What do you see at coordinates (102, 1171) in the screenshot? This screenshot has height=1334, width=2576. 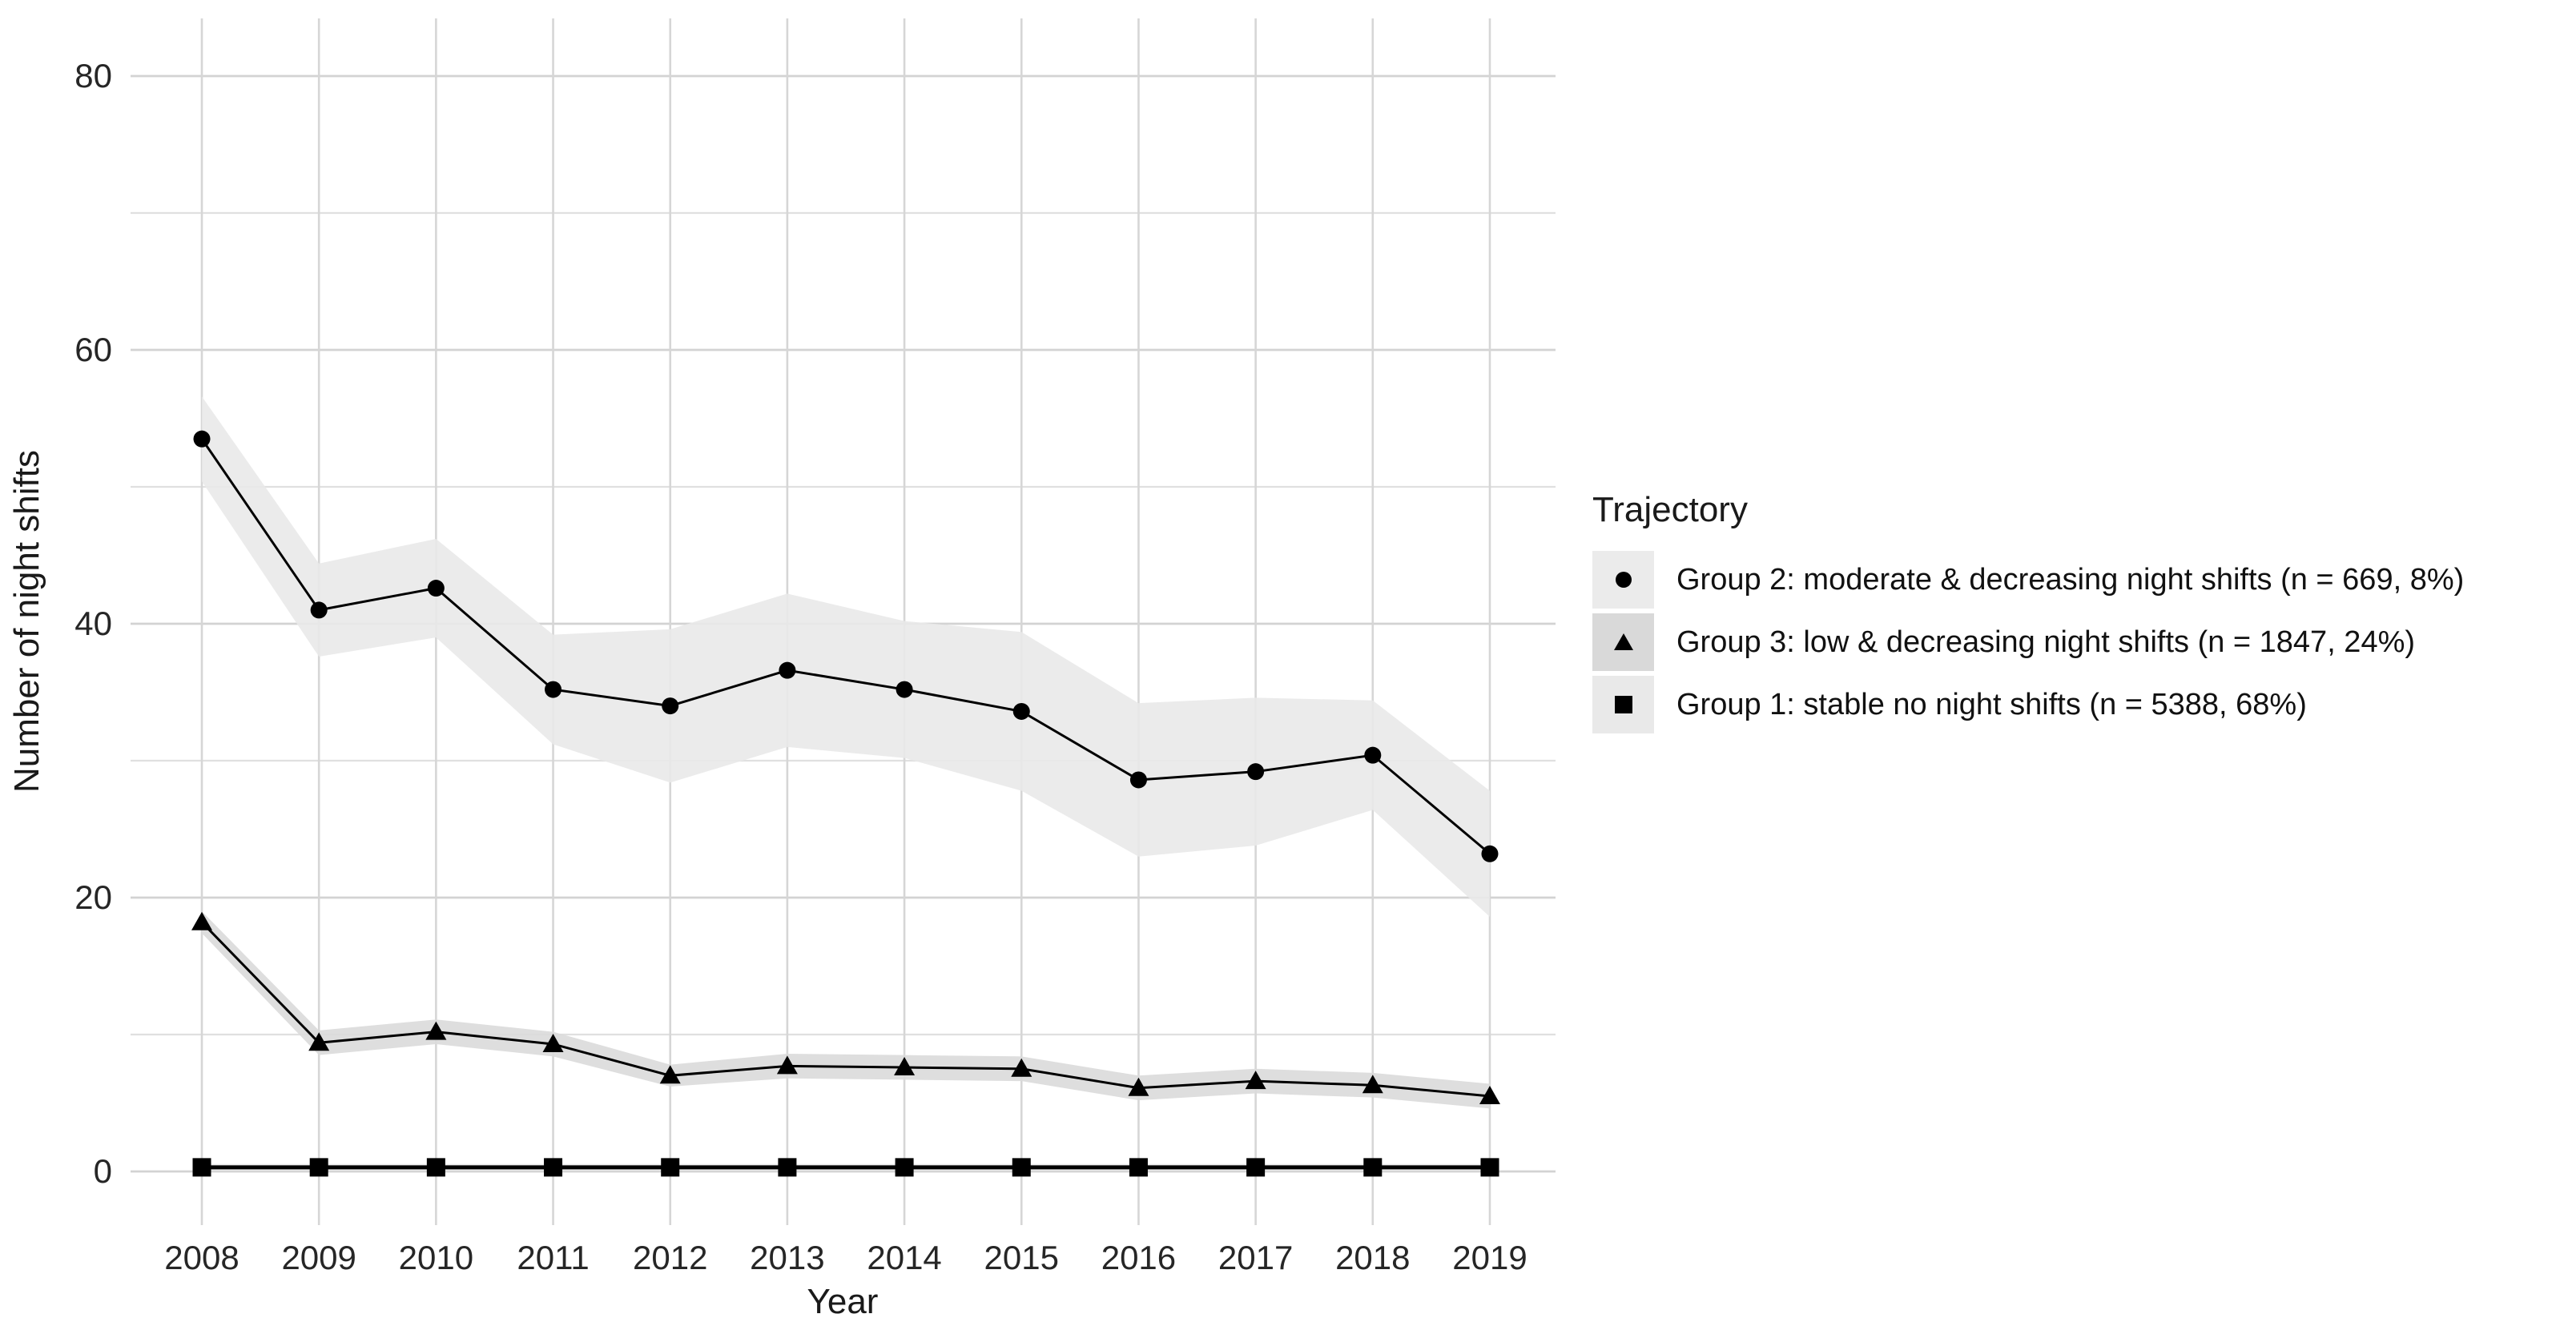 I see `y-tick-label: 0` at bounding box center [102, 1171].